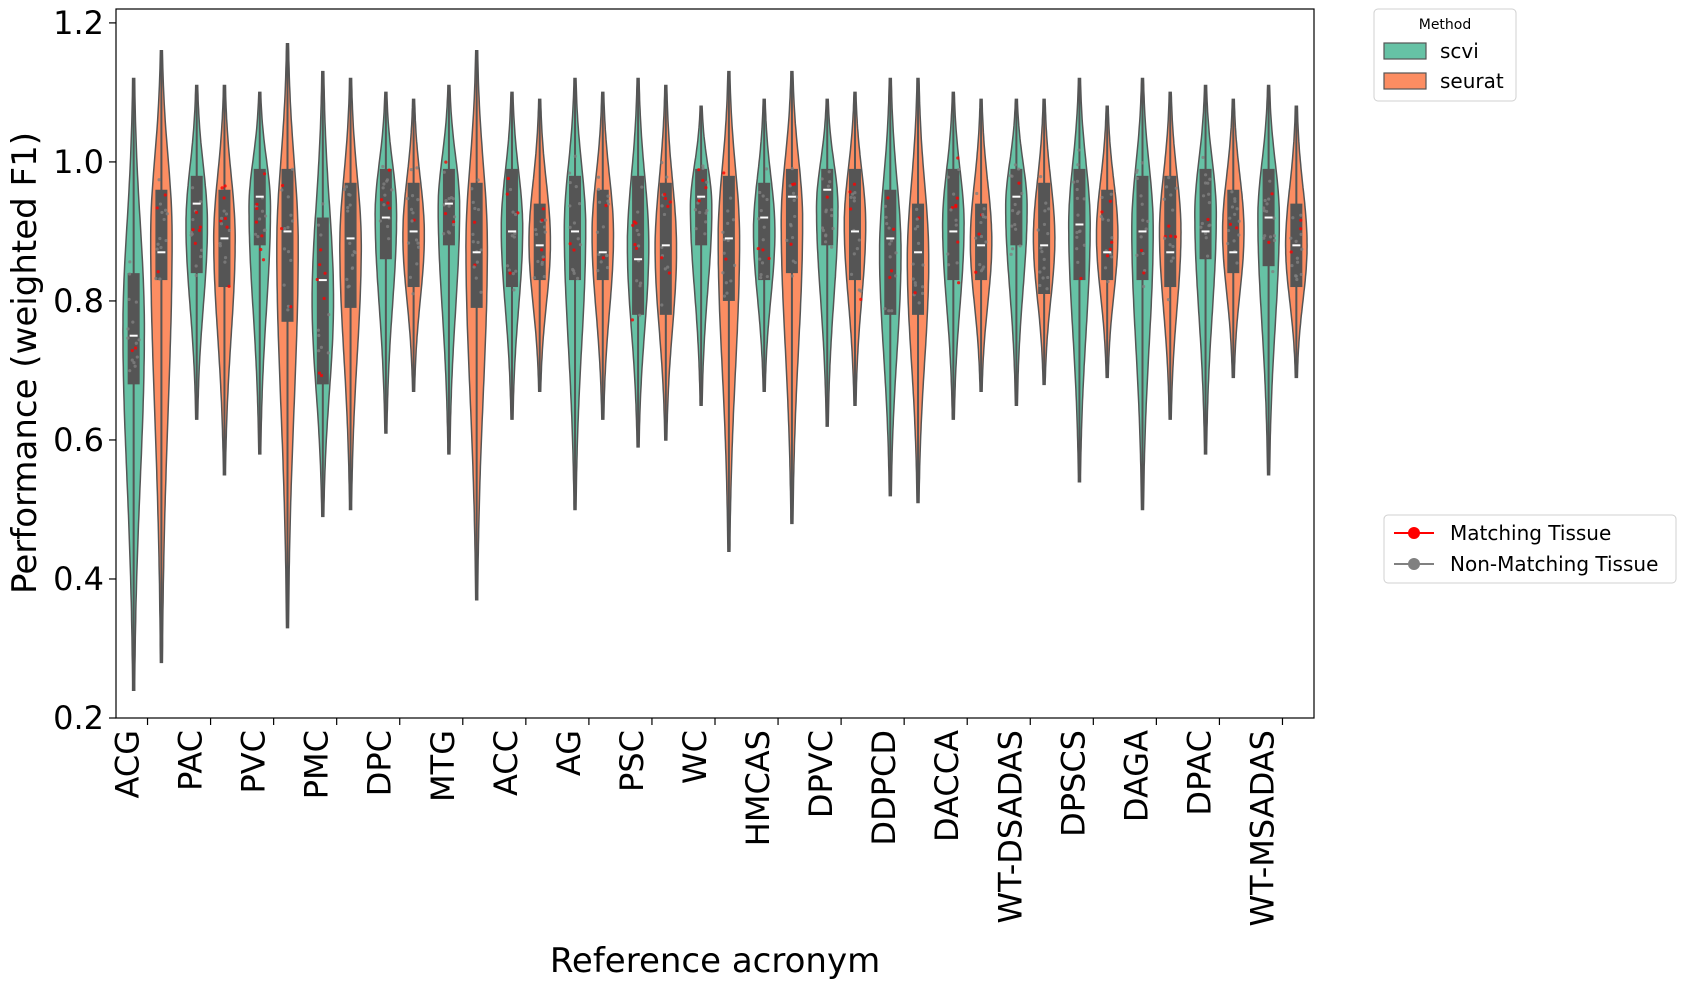  What do you see at coordinates (1554, 564) in the screenshot?
I see `legend-label-non-matching: Non-Matching Tissue` at bounding box center [1554, 564].